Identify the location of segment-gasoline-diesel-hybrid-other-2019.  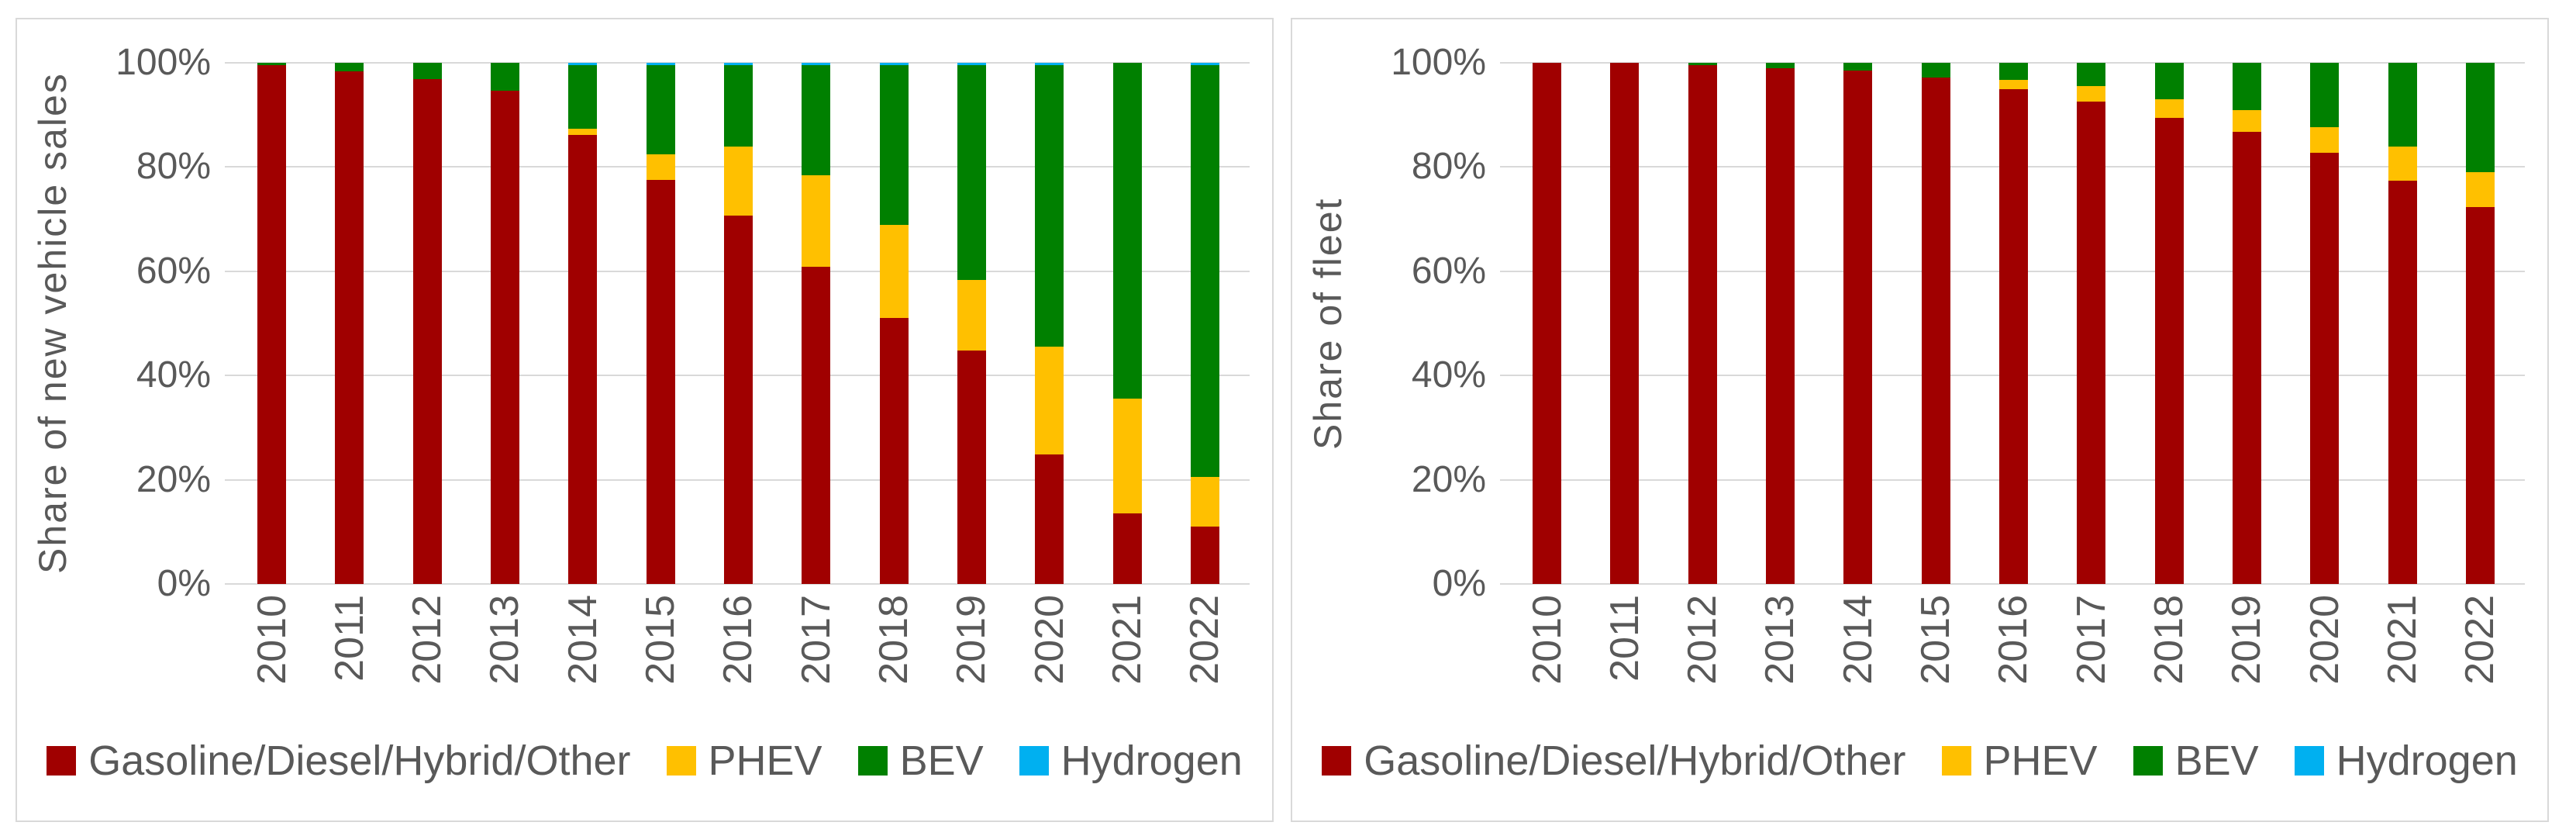
(2246, 357).